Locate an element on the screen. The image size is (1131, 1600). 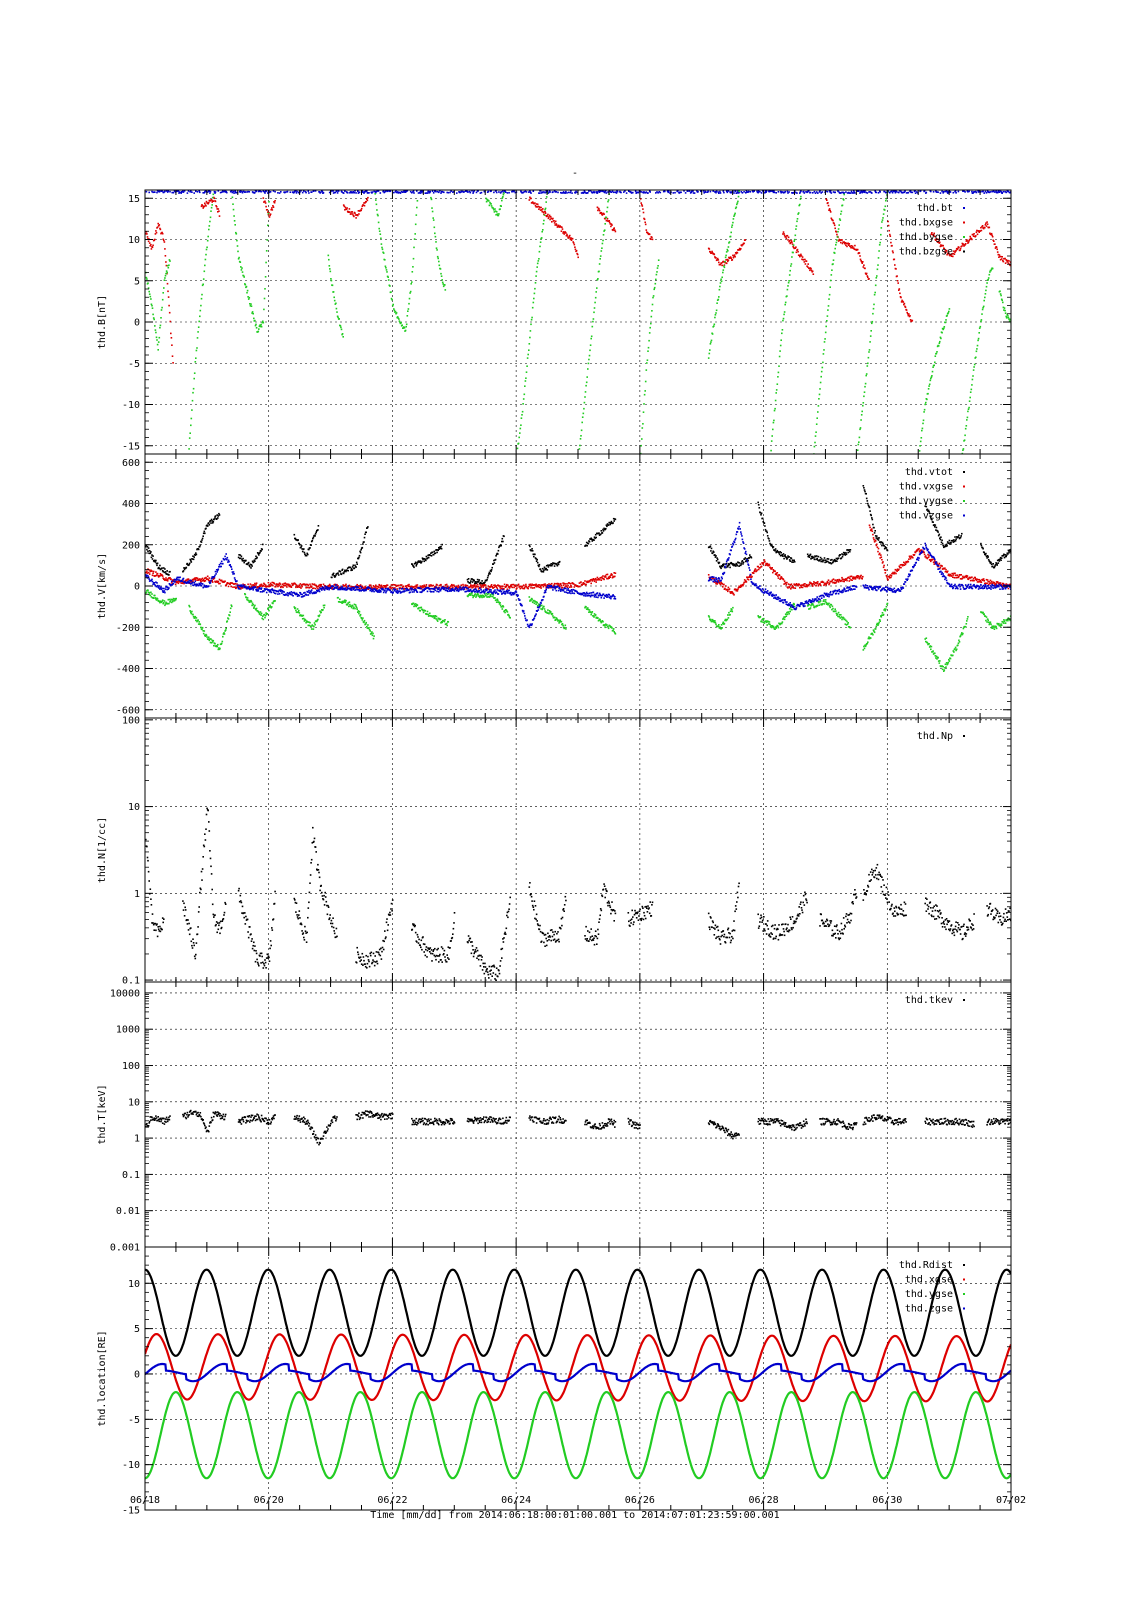
legend-entry: thd.vzgse is located at coordinates (926, 516).